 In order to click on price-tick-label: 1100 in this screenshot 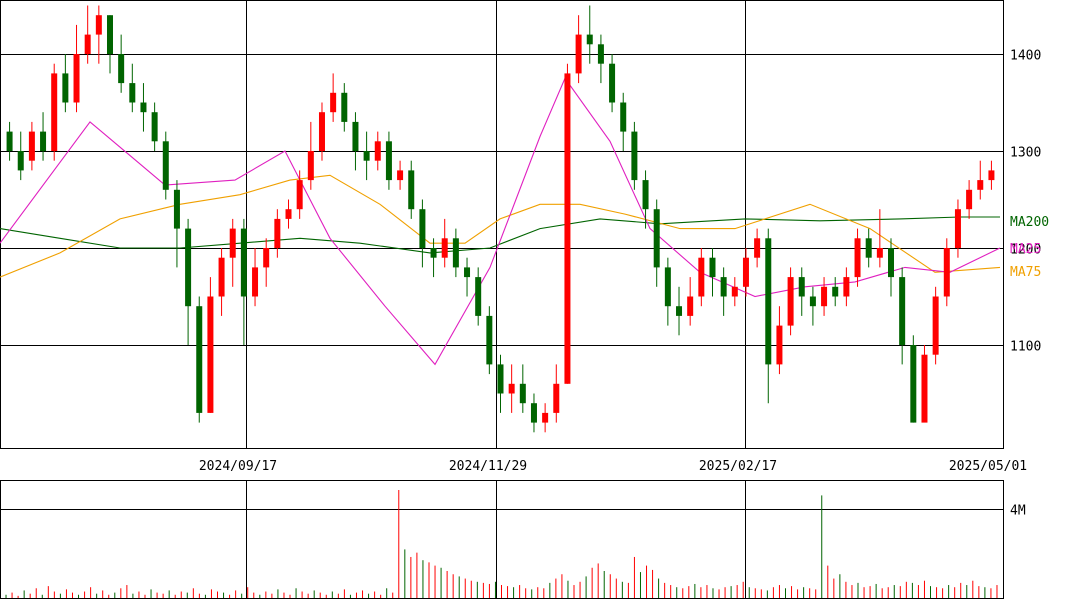, I will do `click(1025, 347)`.